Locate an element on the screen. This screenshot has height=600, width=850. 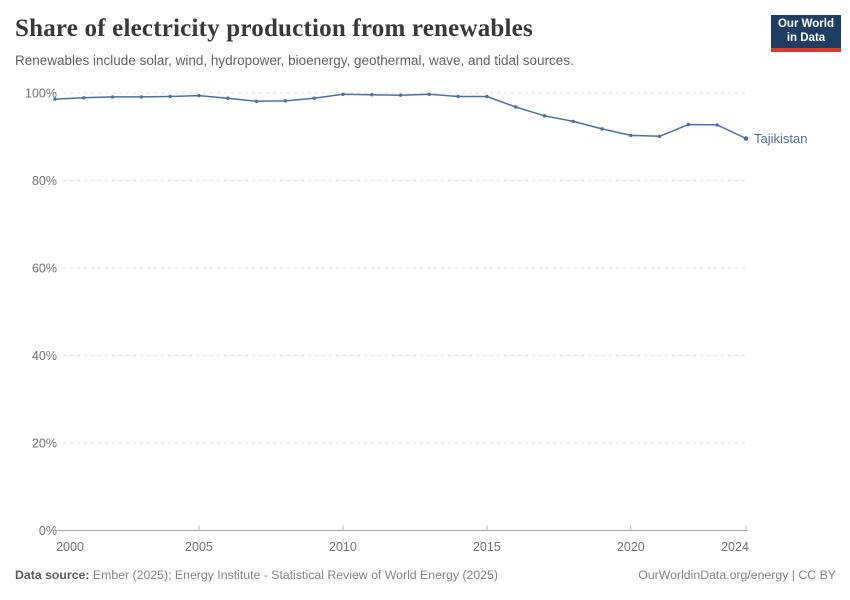
data-point-2022 is located at coordinates (688, 124).